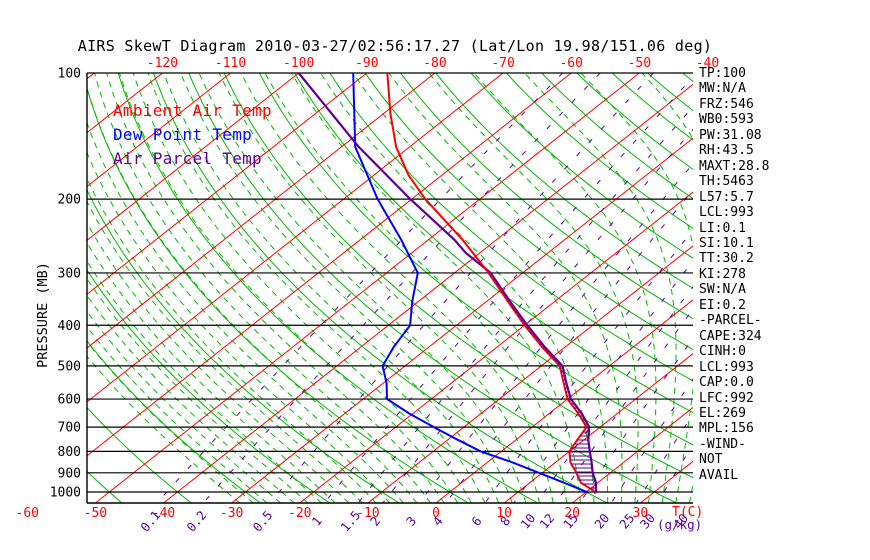 This screenshot has width=870, height=560. What do you see at coordinates (541, 382) in the screenshot?
I see `cape-hatch` at bounding box center [541, 382].